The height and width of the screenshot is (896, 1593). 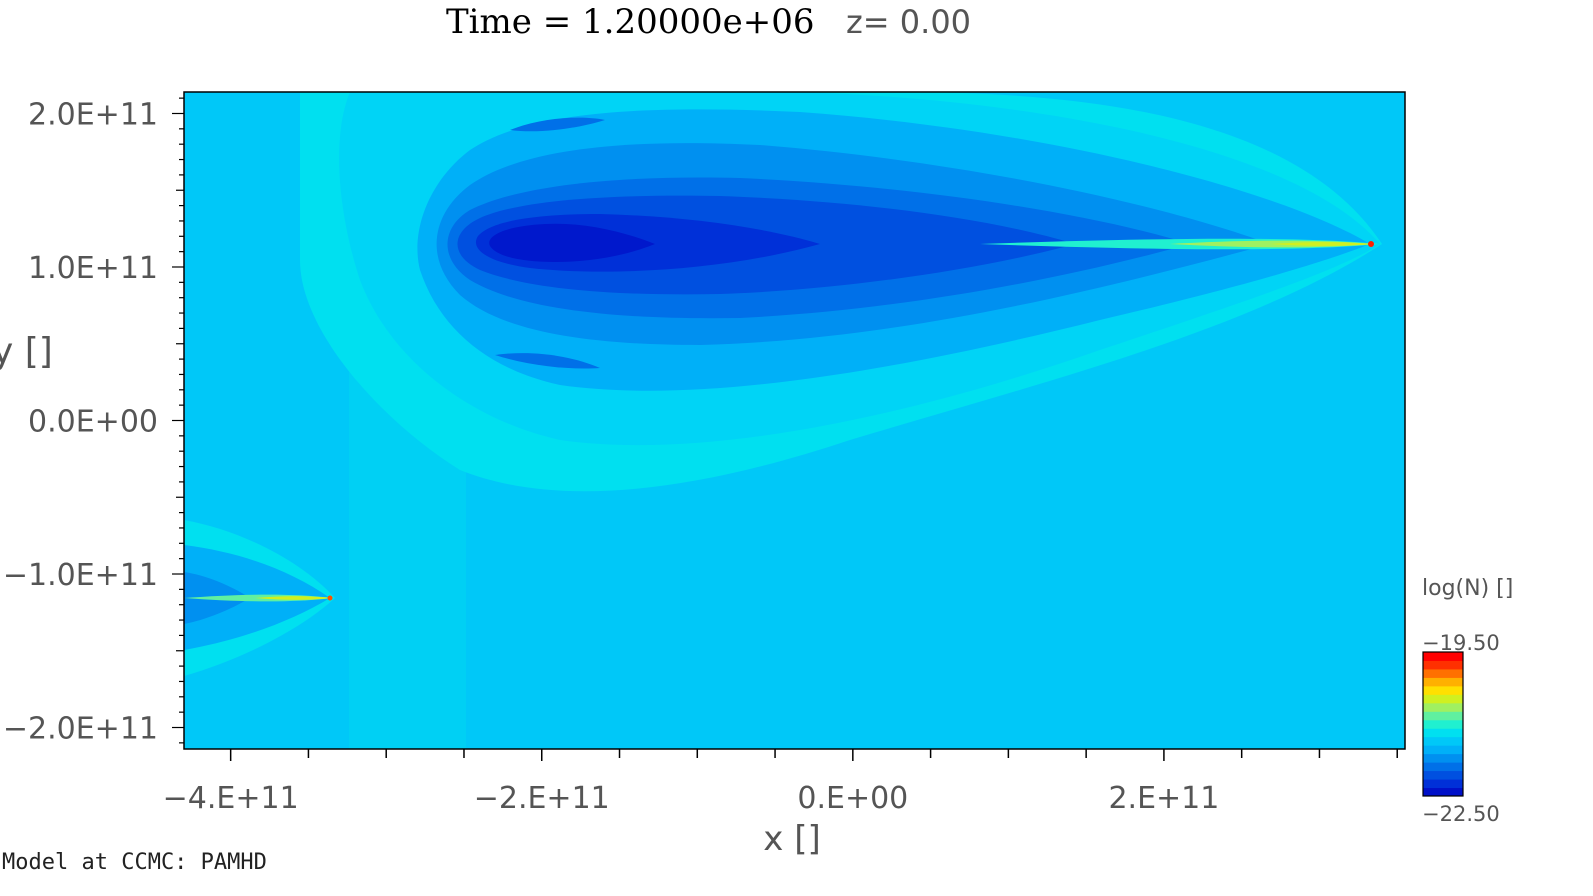 What do you see at coordinates (542, 798) in the screenshot?
I see `x-tick-label: −2.E+11` at bounding box center [542, 798].